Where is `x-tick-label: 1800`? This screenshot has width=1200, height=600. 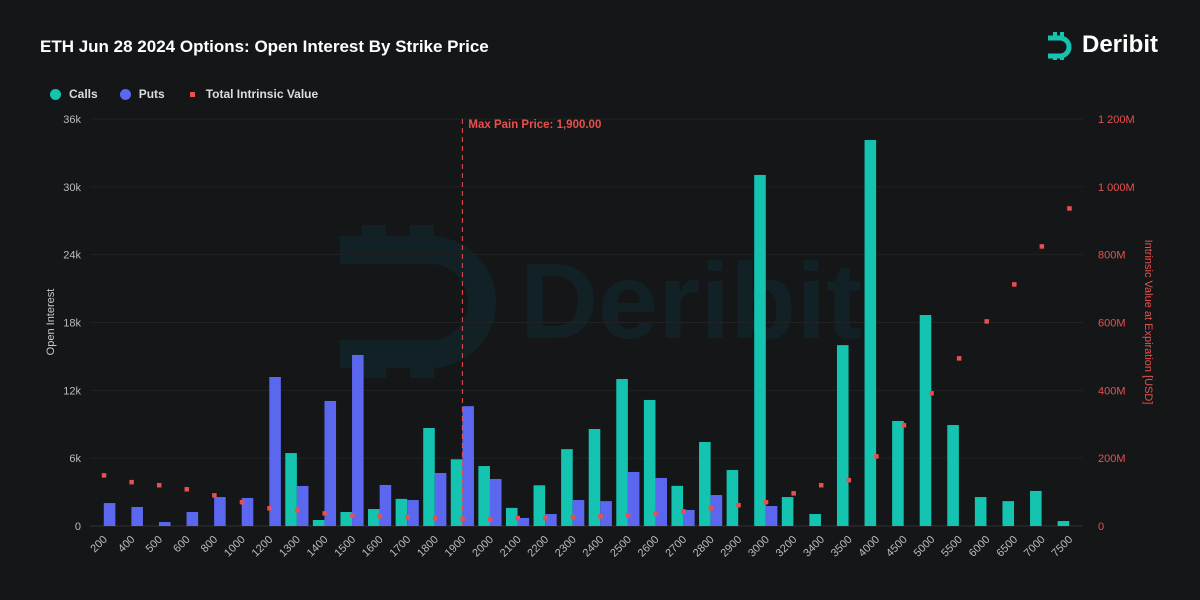 x-tick-label: 1800 is located at coordinates (428, 547).